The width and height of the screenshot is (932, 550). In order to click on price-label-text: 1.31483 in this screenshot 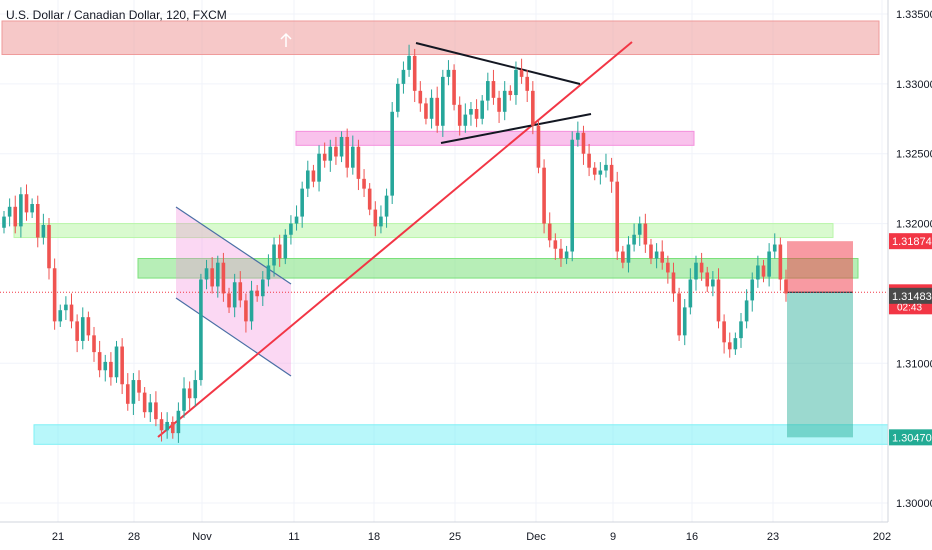, I will do `click(912, 297)`.